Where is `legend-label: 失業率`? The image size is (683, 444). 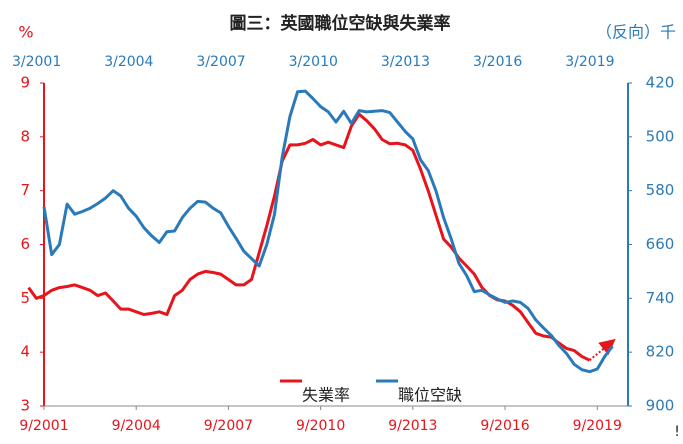
legend-label: 失業率 is located at coordinates (326, 395).